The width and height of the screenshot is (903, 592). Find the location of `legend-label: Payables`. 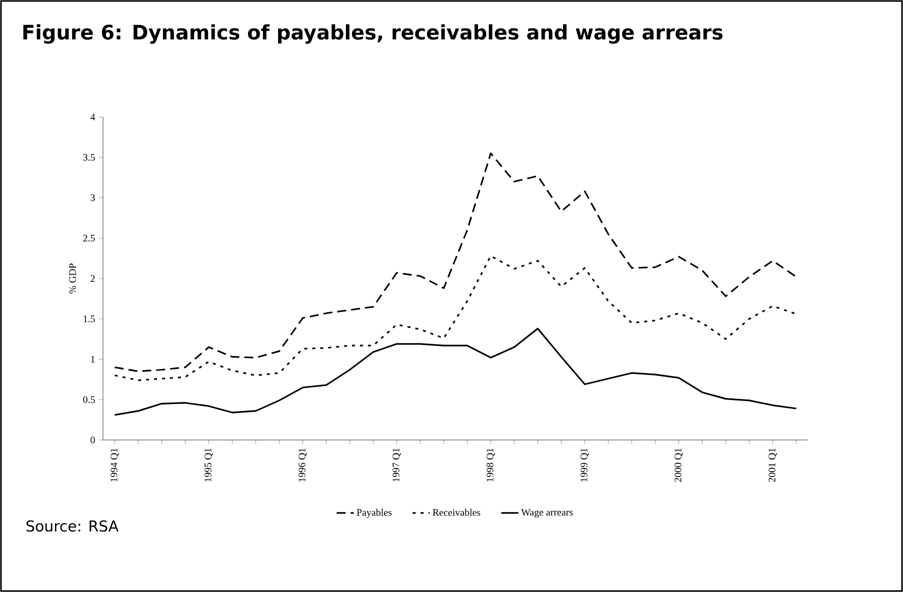

legend-label: Payables is located at coordinates (374, 513).